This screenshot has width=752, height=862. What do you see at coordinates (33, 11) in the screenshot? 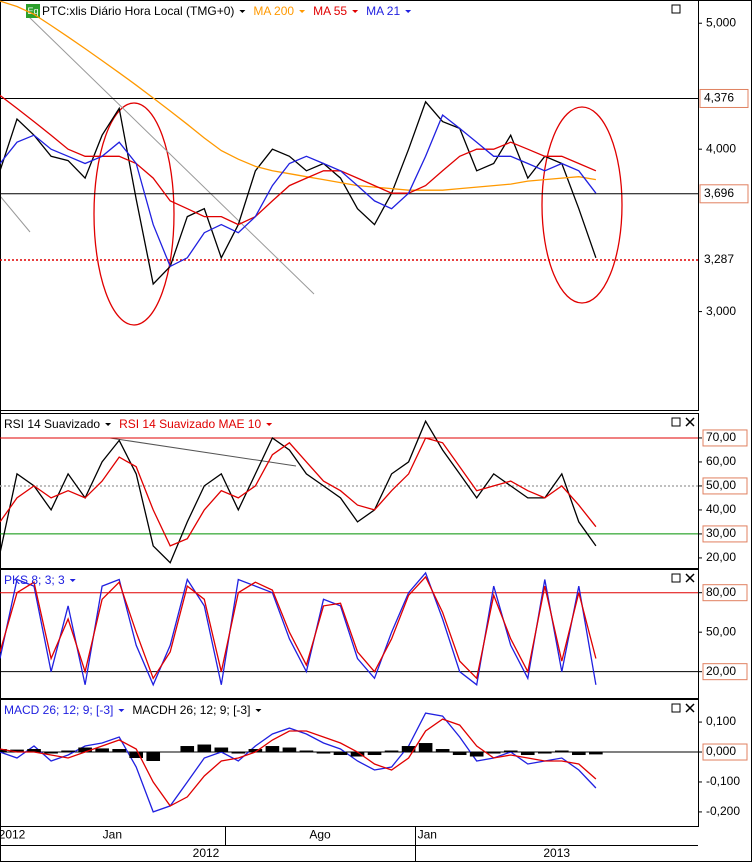
I see `icon-box` at bounding box center [33, 11].